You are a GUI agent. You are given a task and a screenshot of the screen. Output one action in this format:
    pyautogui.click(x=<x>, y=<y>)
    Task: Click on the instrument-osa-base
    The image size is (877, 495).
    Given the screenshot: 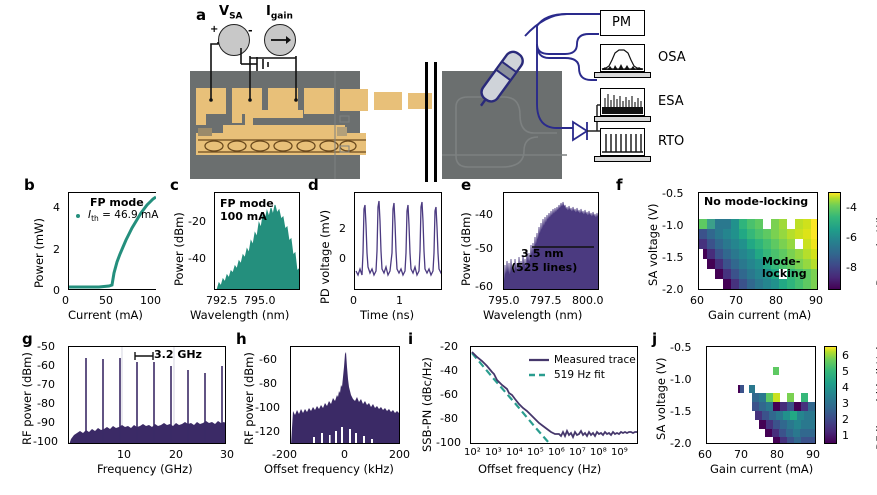 What is the action you would take?
    pyautogui.click(x=622, y=75)
    